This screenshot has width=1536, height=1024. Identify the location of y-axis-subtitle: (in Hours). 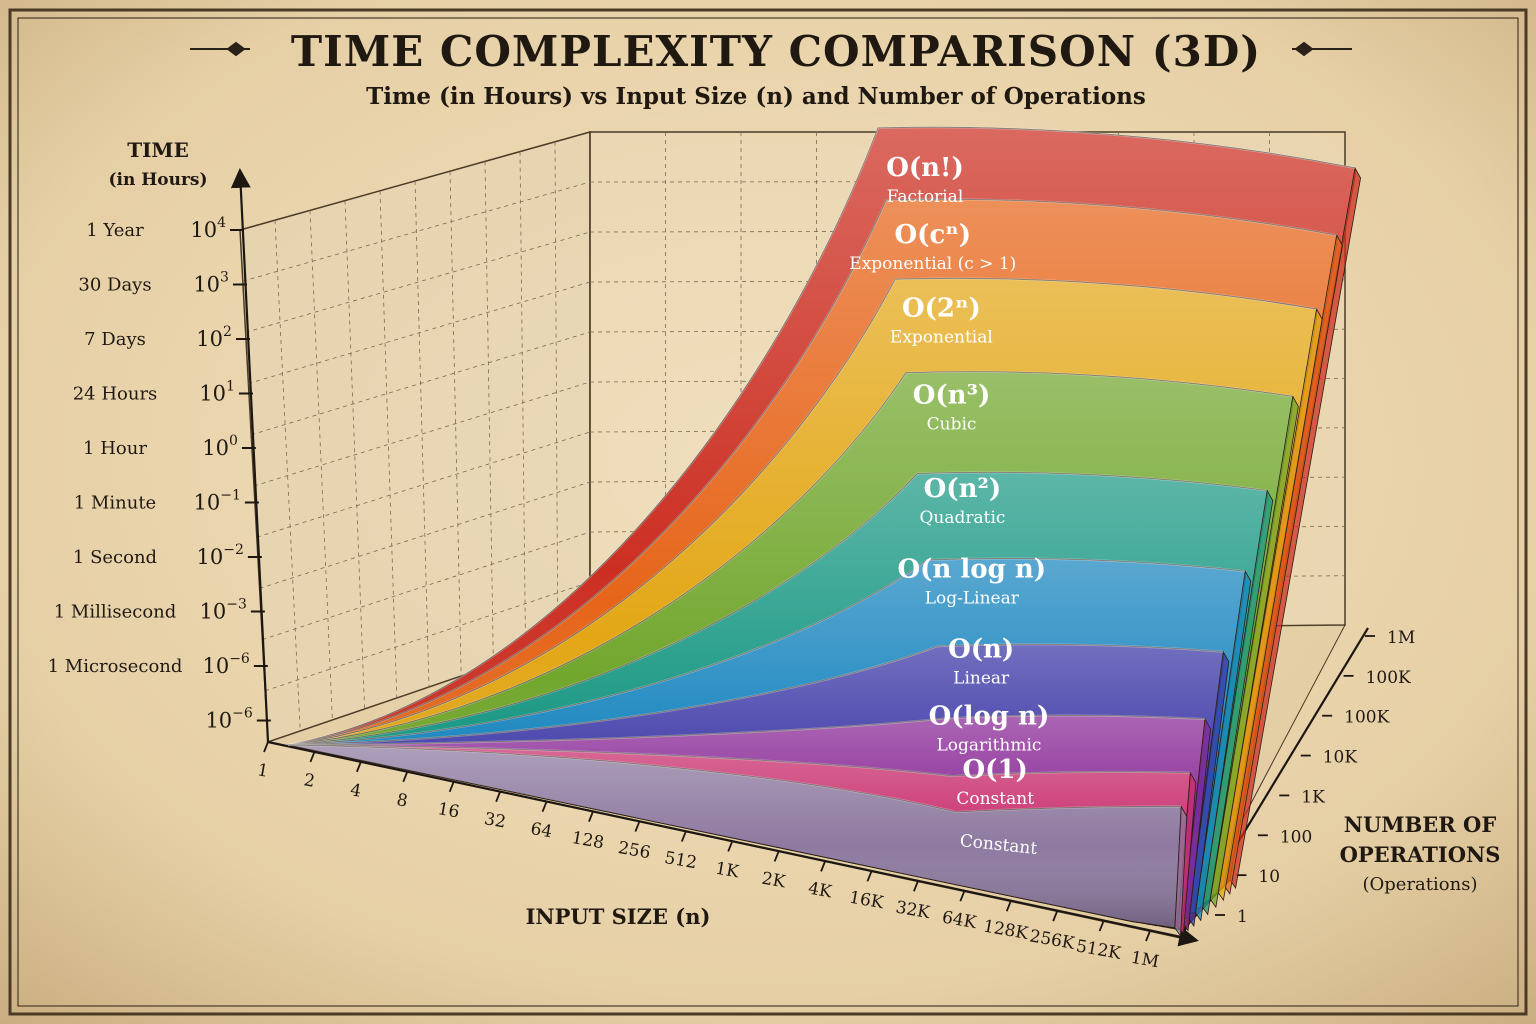
(157, 180).